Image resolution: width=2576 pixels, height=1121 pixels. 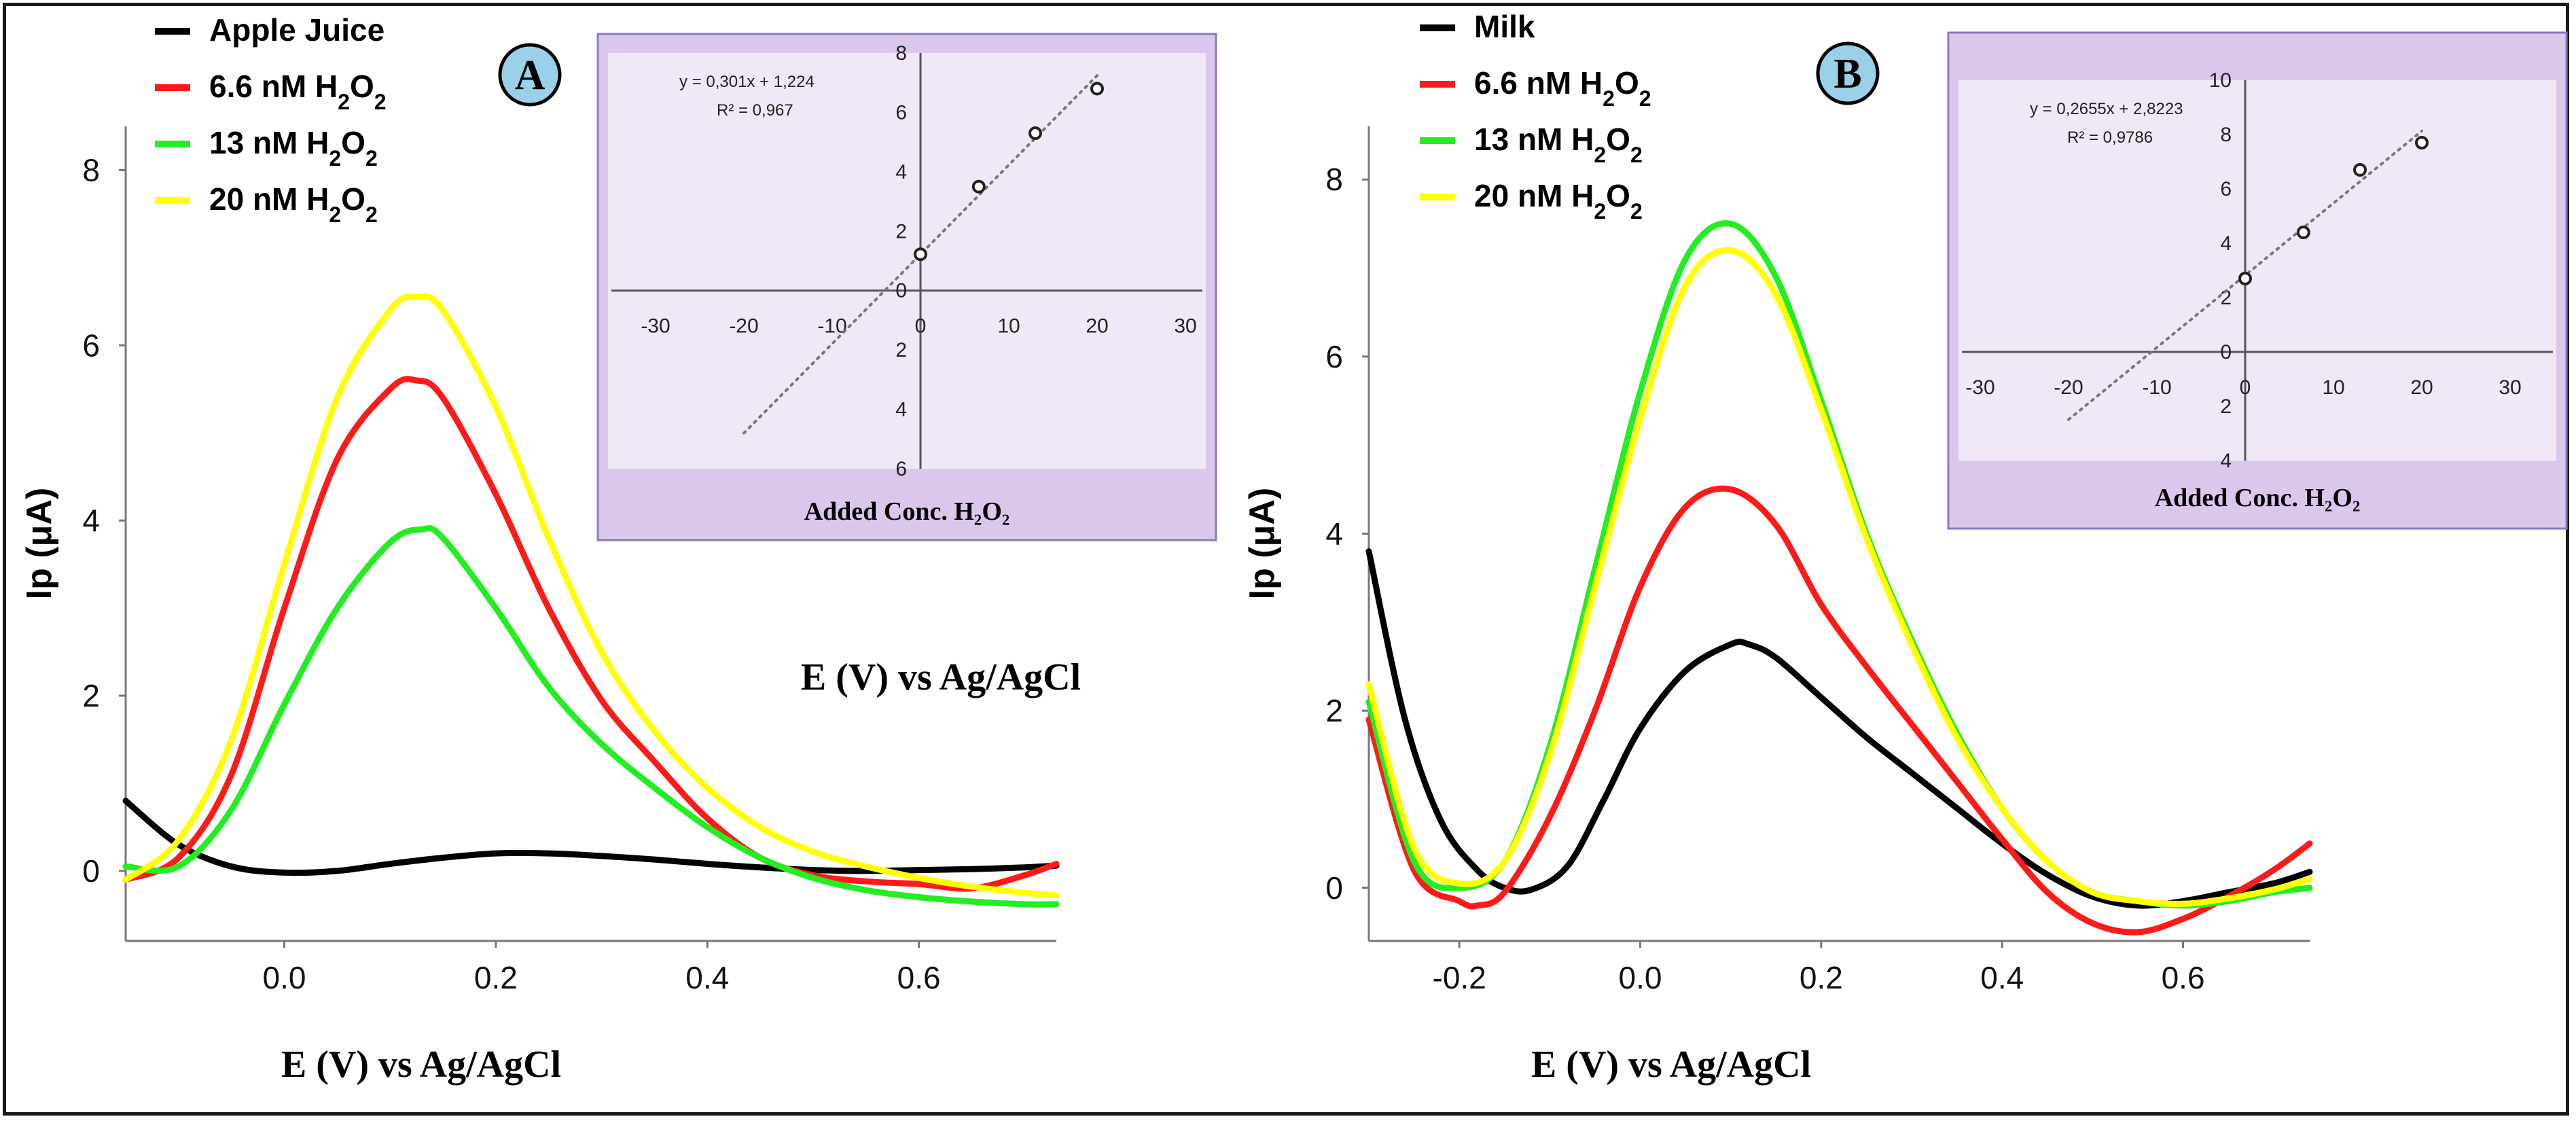 I want to click on panel-a-badge-letter: A, so click(x=530, y=76).